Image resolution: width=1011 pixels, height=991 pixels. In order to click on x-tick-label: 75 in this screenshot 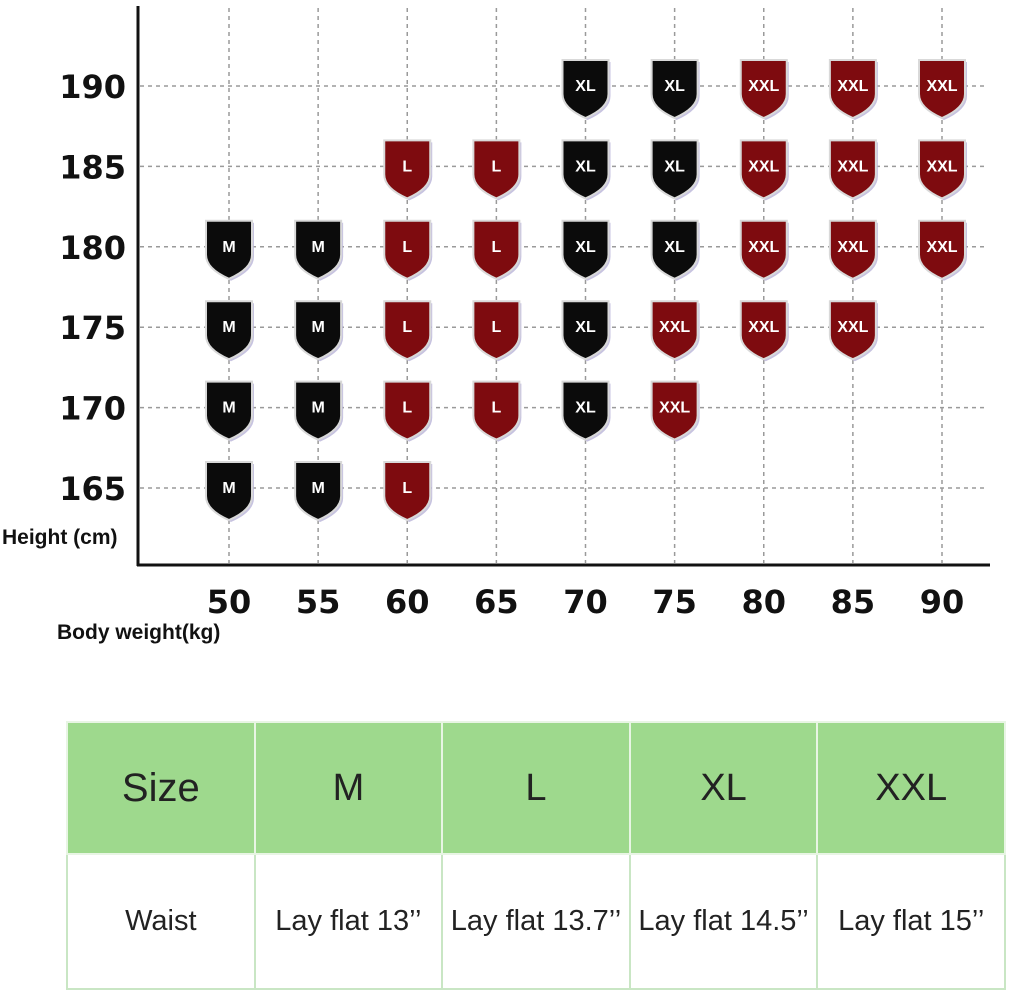, I will do `click(674, 602)`.